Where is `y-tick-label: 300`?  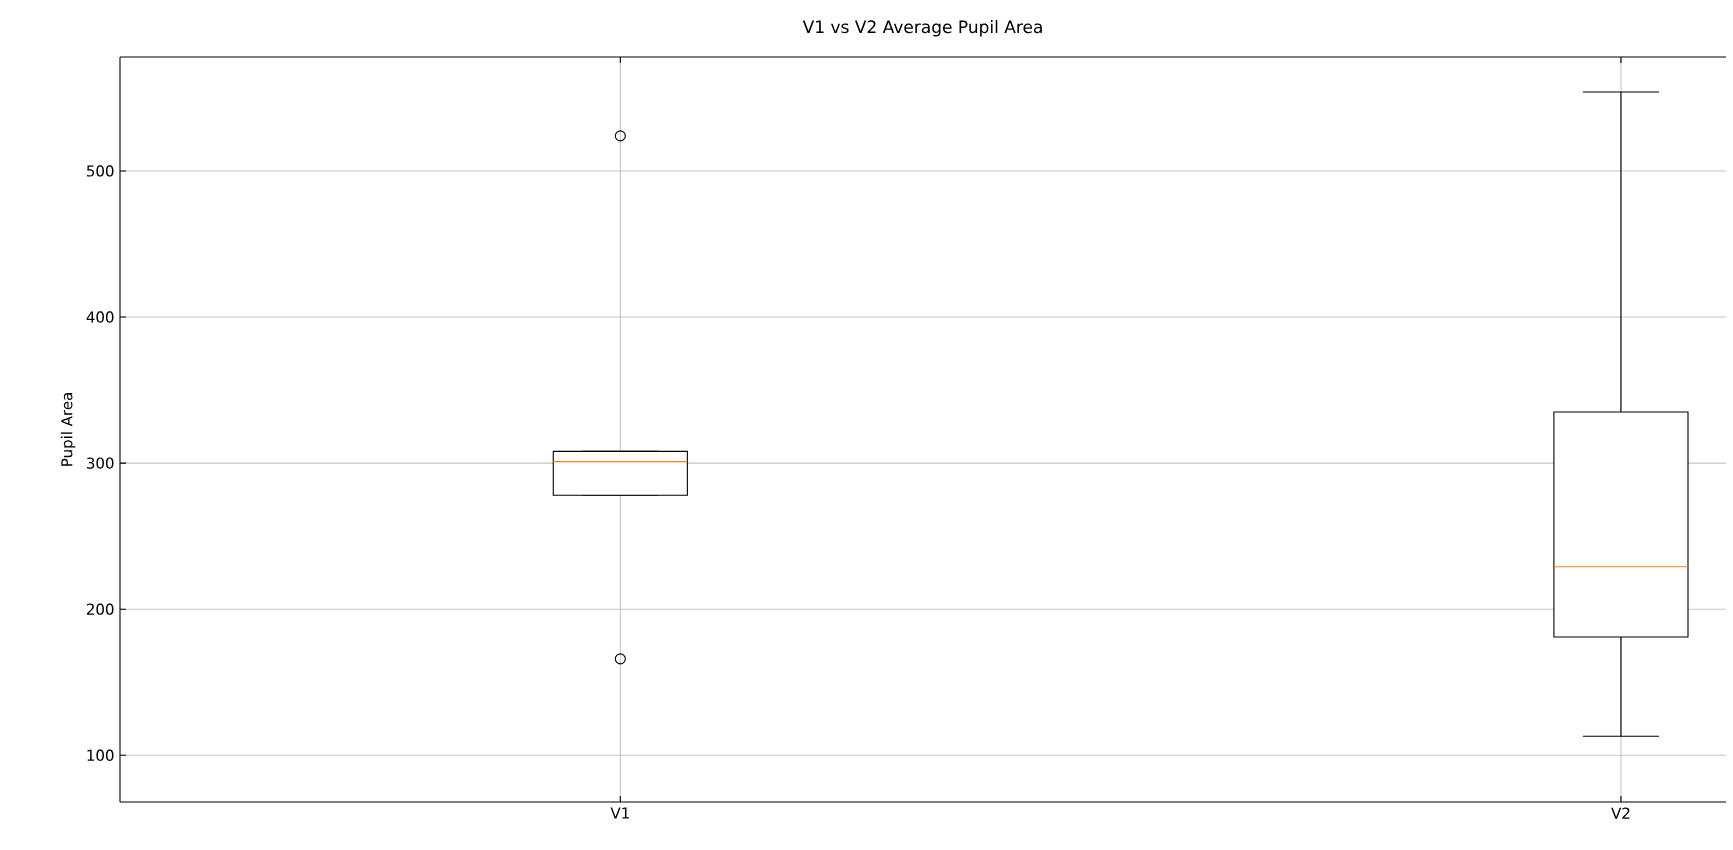
y-tick-label: 300 is located at coordinates (100, 463).